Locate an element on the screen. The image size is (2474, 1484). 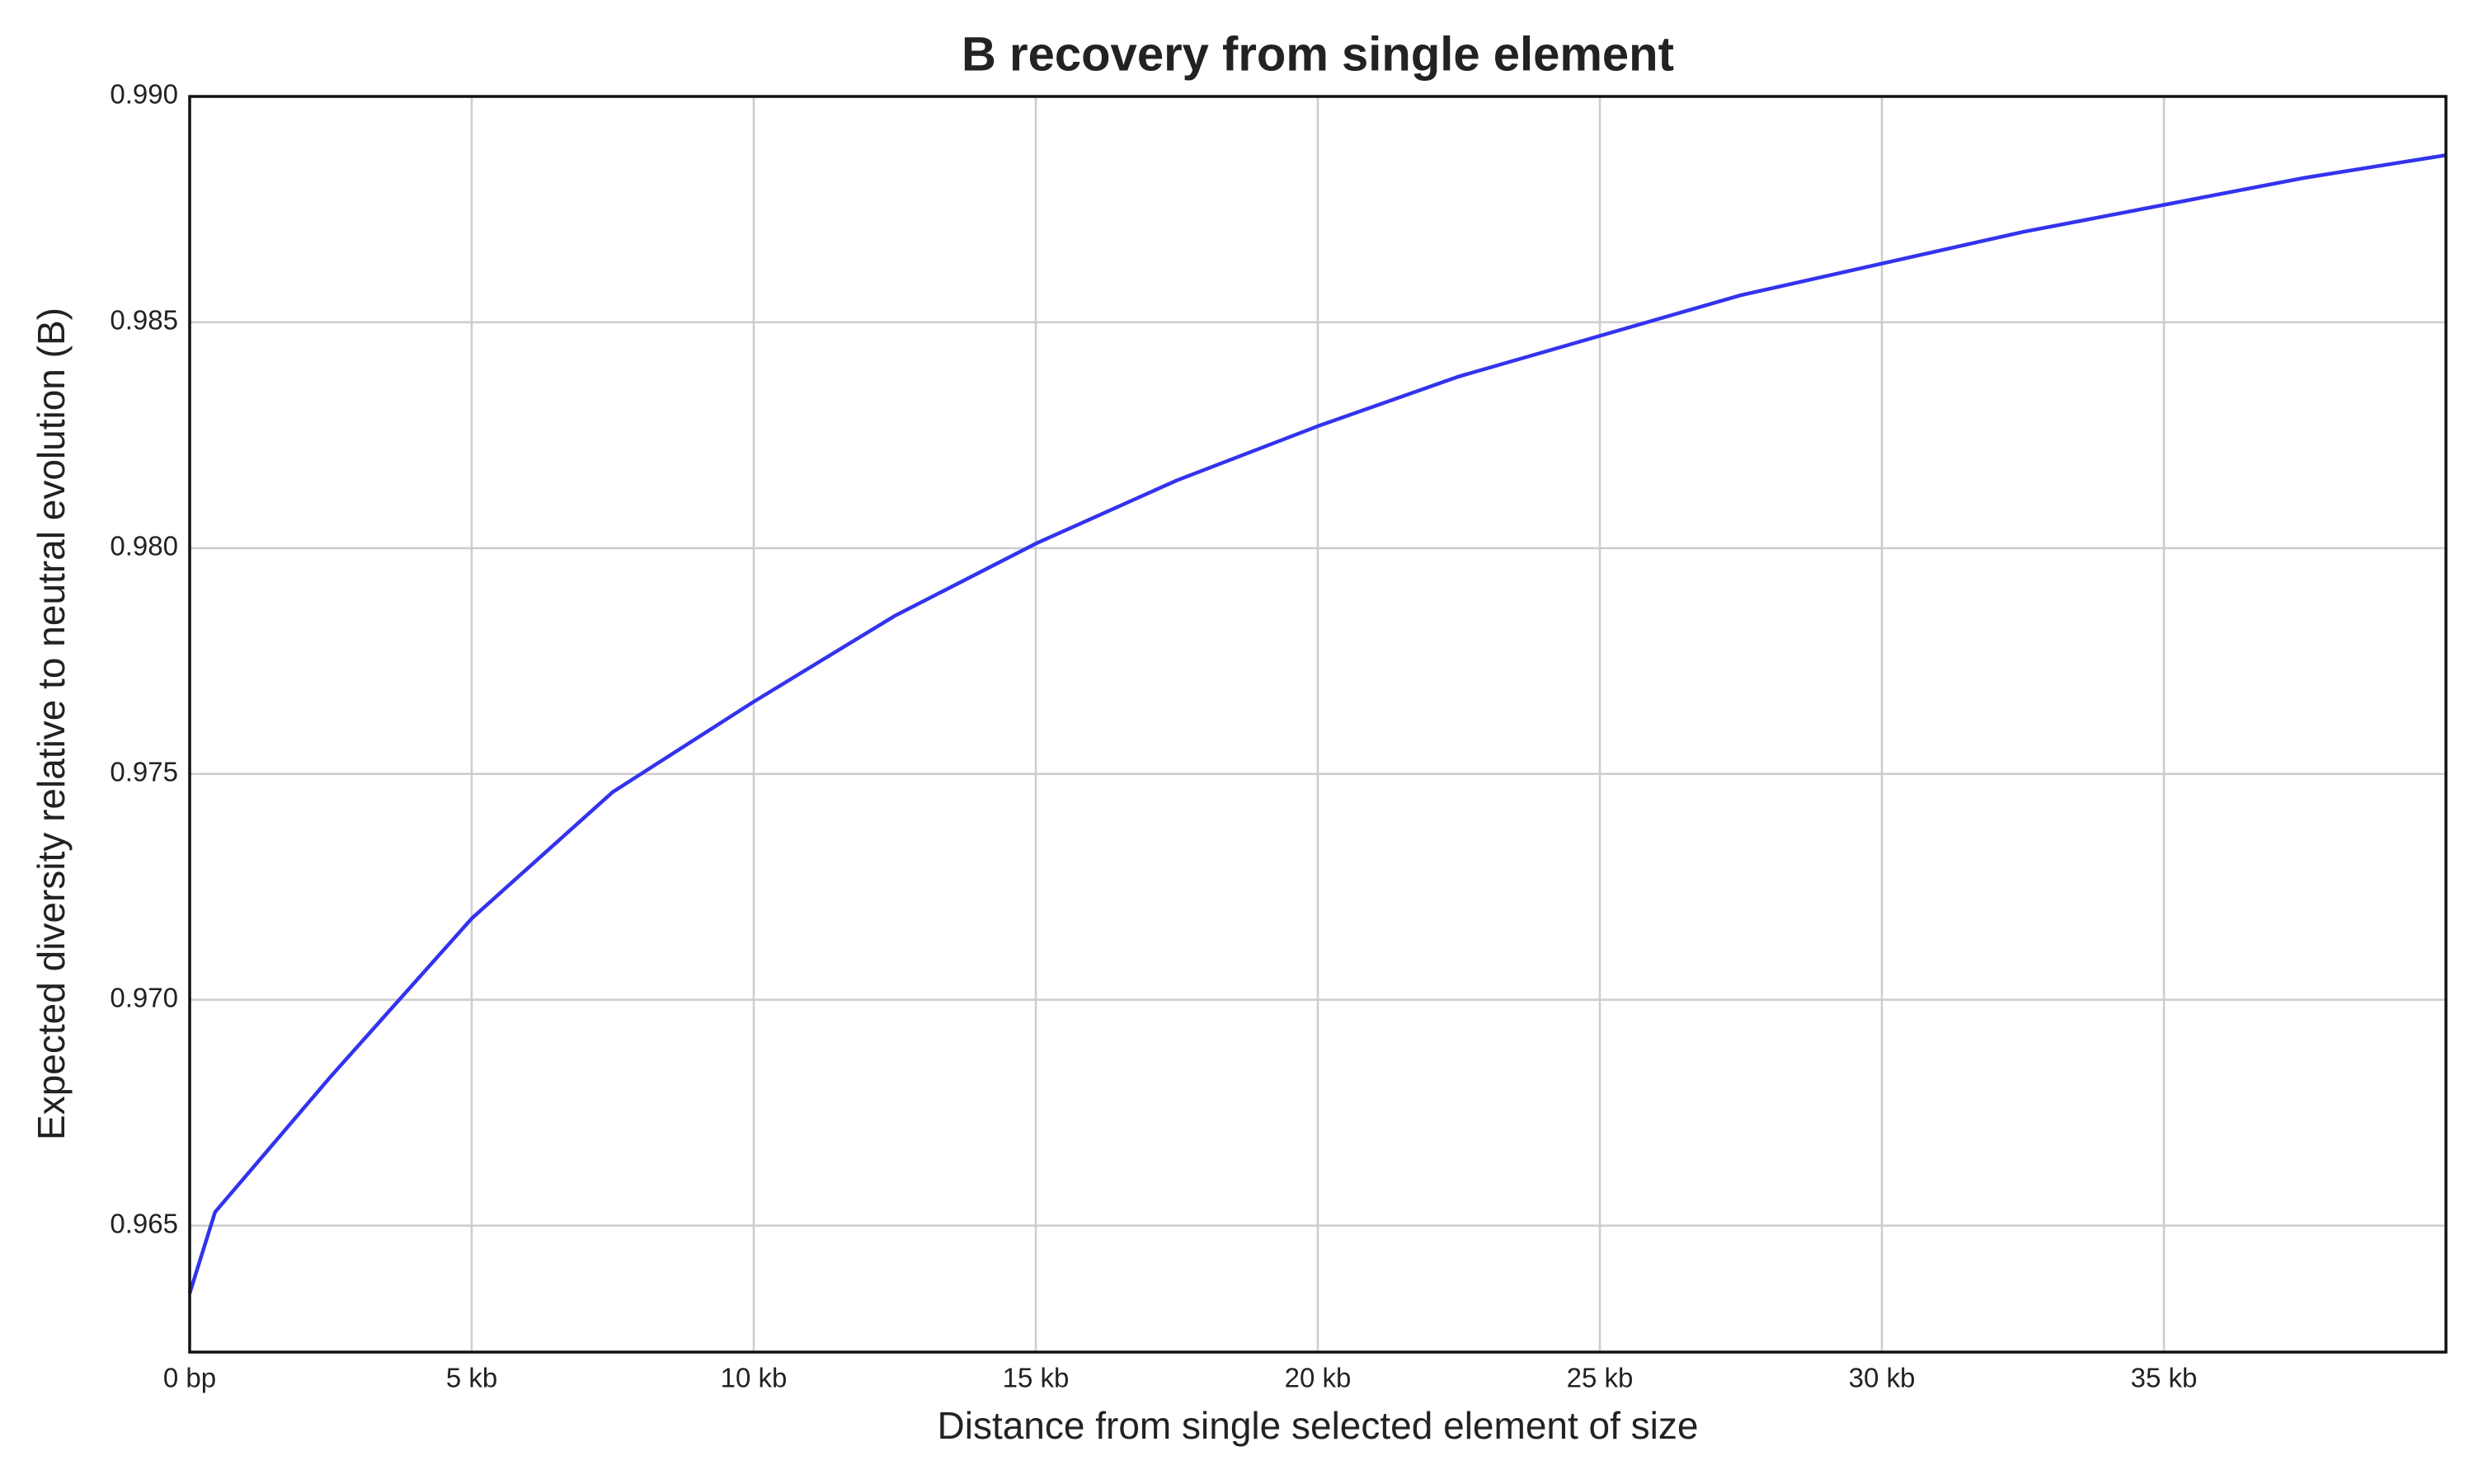
x-tick-label: 0 bp is located at coordinates (189, 1378).